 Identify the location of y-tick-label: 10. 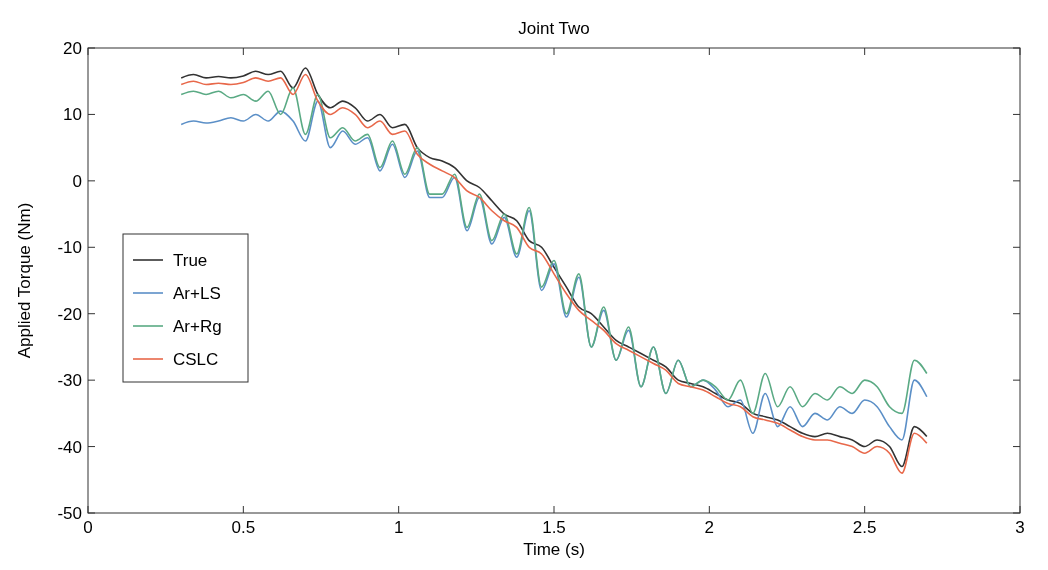
(72, 115).